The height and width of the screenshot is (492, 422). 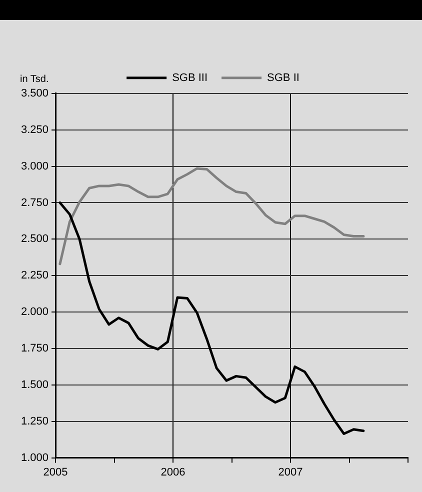 What do you see at coordinates (190, 78) in the screenshot?
I see `legend-label: SGB III` at bounding box center [190, 78].